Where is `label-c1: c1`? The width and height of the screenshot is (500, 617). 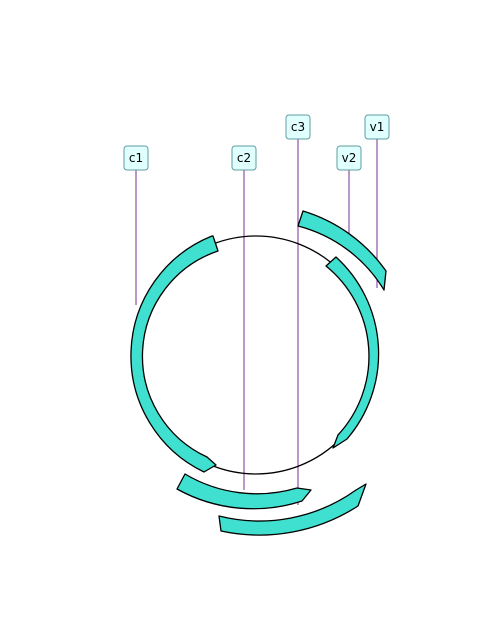
label-c1: c1 is located at coordinates (136, 158).